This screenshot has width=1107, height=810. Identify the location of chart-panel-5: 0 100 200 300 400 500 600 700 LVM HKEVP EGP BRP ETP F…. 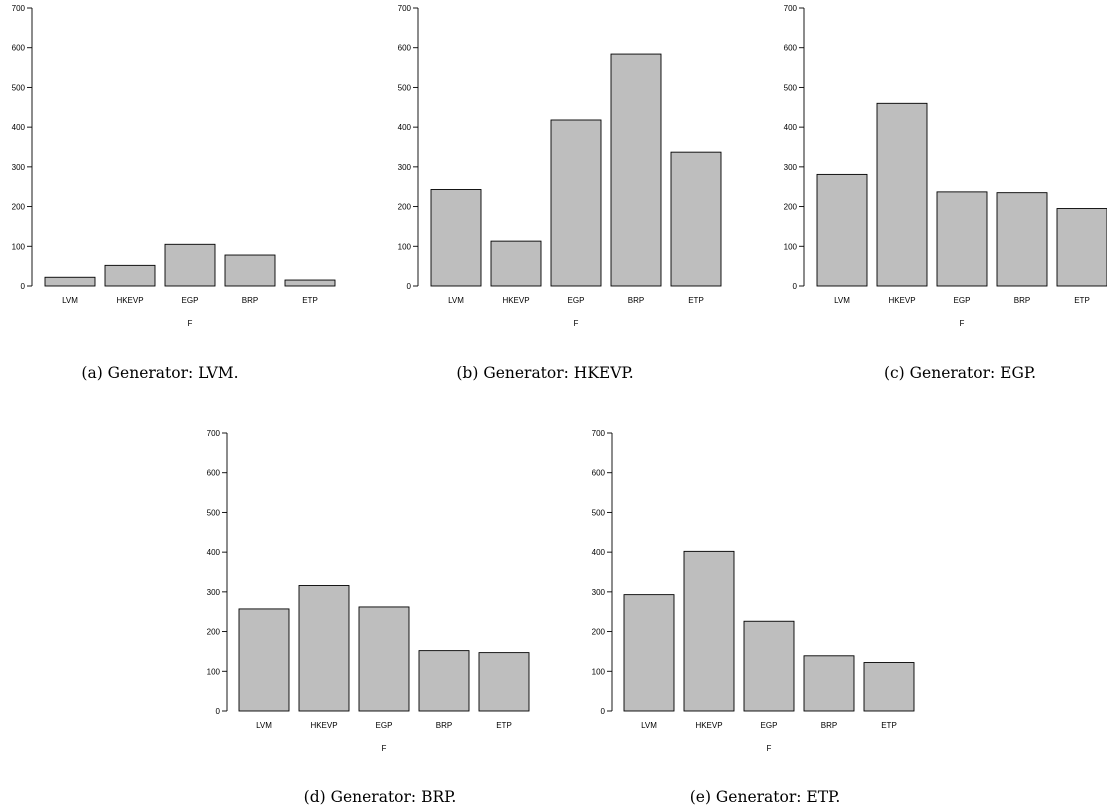
(753, 617).